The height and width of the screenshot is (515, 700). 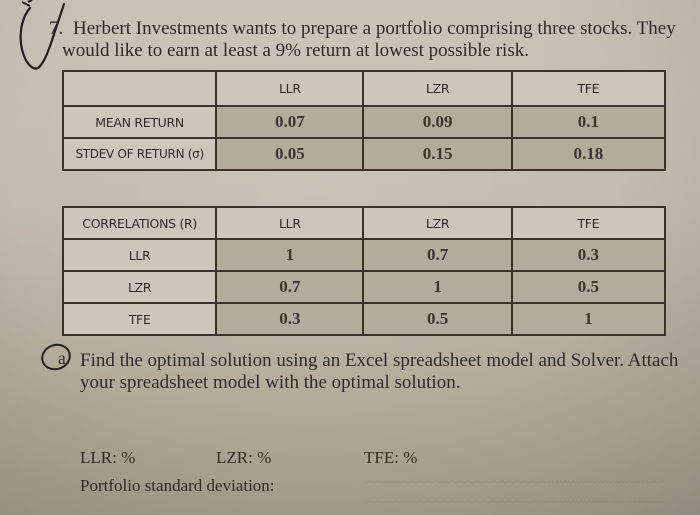 What do you see at coordinates (139, 88) in the screenshot?
I see `stats-corner-cell` at bounding box center [139, 88].